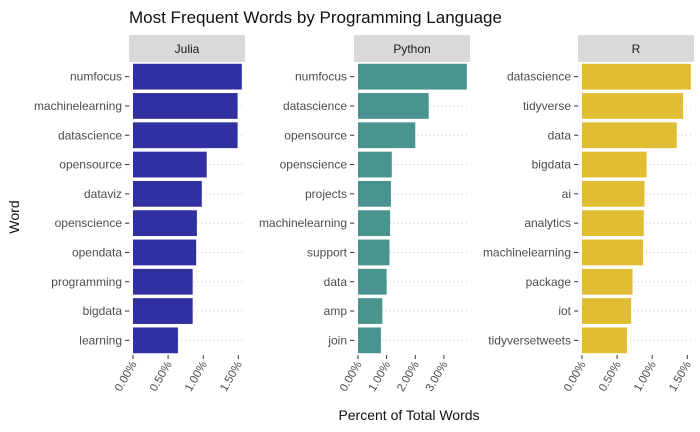 This screenshot has width=700, height=432. What do you see at coordinates (336, 311) in the screenshot?
I see `y-tick-label: amp` at bounding box center [336, 311].